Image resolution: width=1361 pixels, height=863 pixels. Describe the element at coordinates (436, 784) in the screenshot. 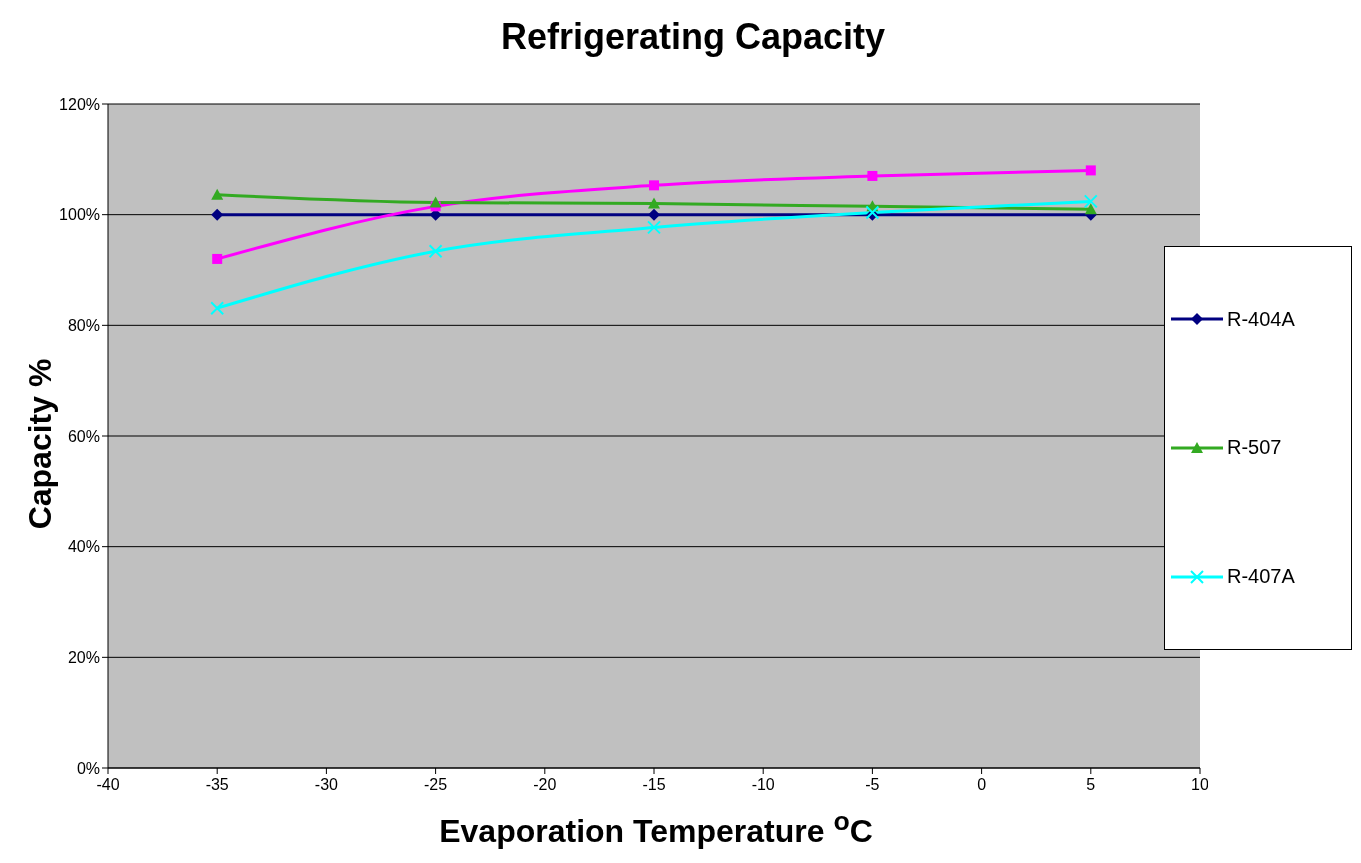

I see `x-tick-label: -25` at that location.